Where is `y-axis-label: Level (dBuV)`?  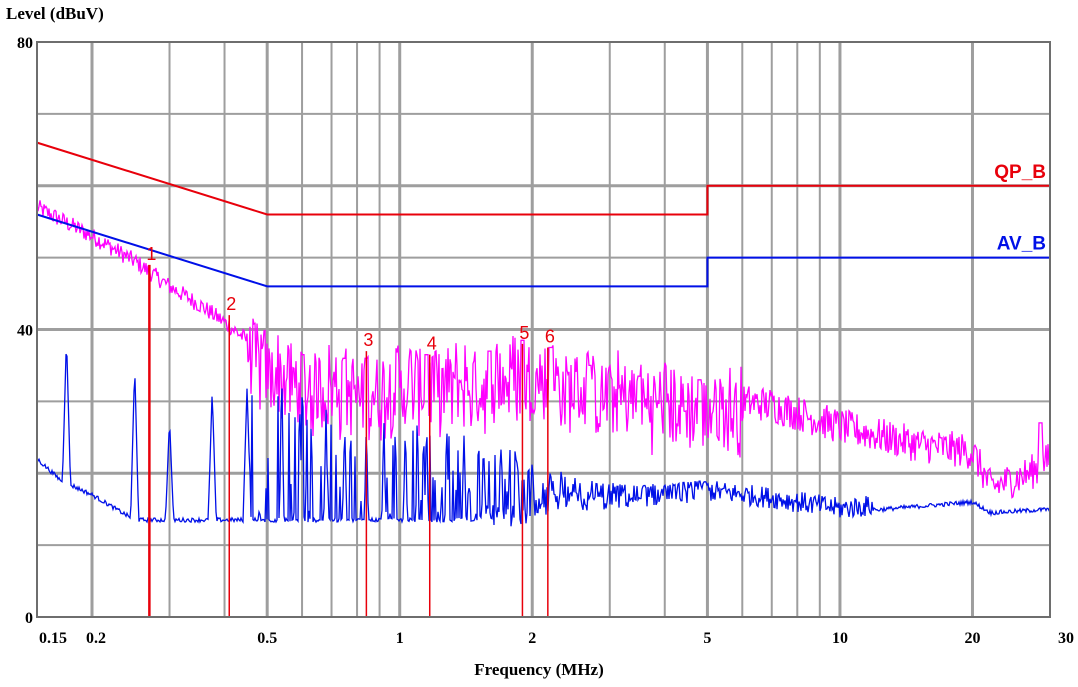
y-axis-label: Level (dBuV) is located at coordinates (55, 13).